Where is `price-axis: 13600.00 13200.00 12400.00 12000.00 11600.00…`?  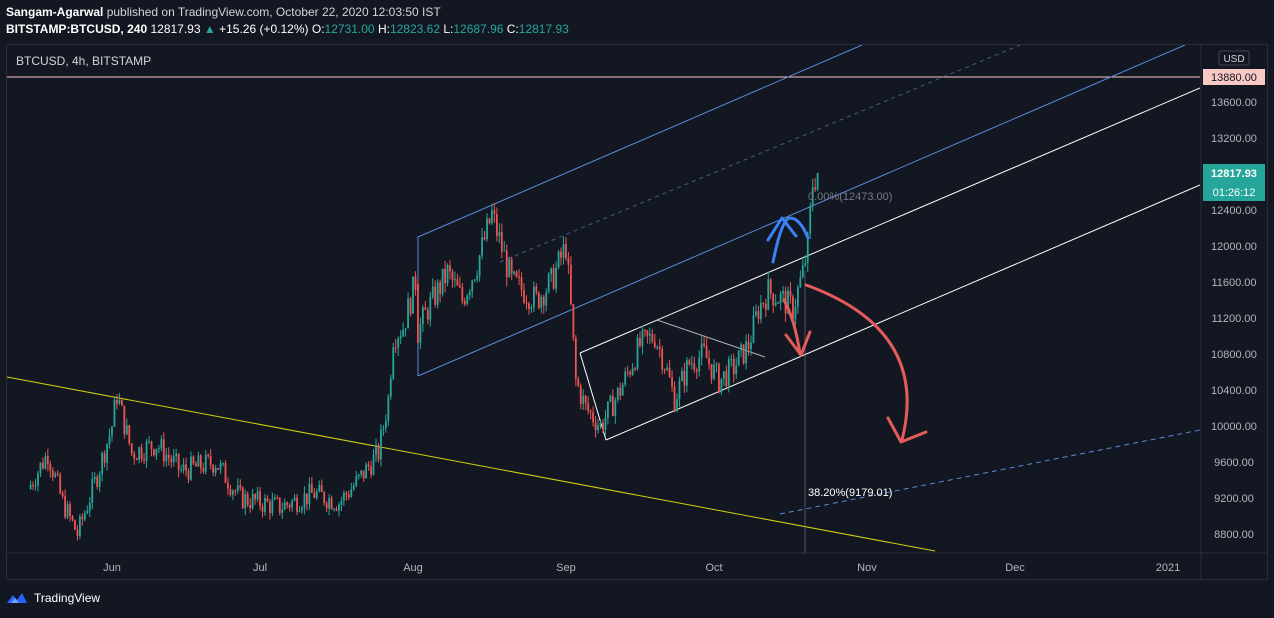
price-axis: 13600.00 13200.00 12400.00 12000.00 11600.00… is located at coordinates (1234, 319).